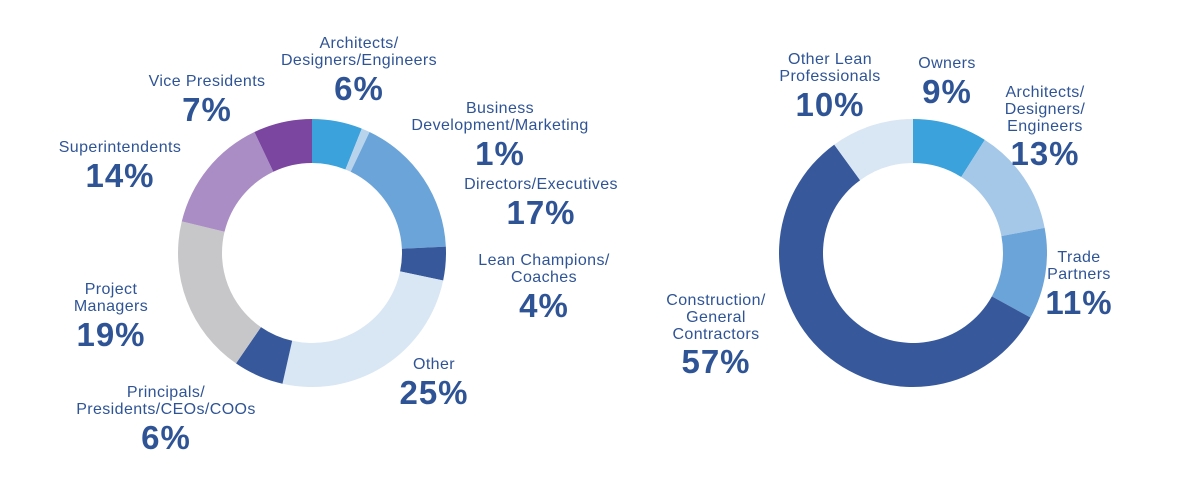  I want to click on label-other-lean-professionals: Other Lean Professionals 10%, so click(830, 87).